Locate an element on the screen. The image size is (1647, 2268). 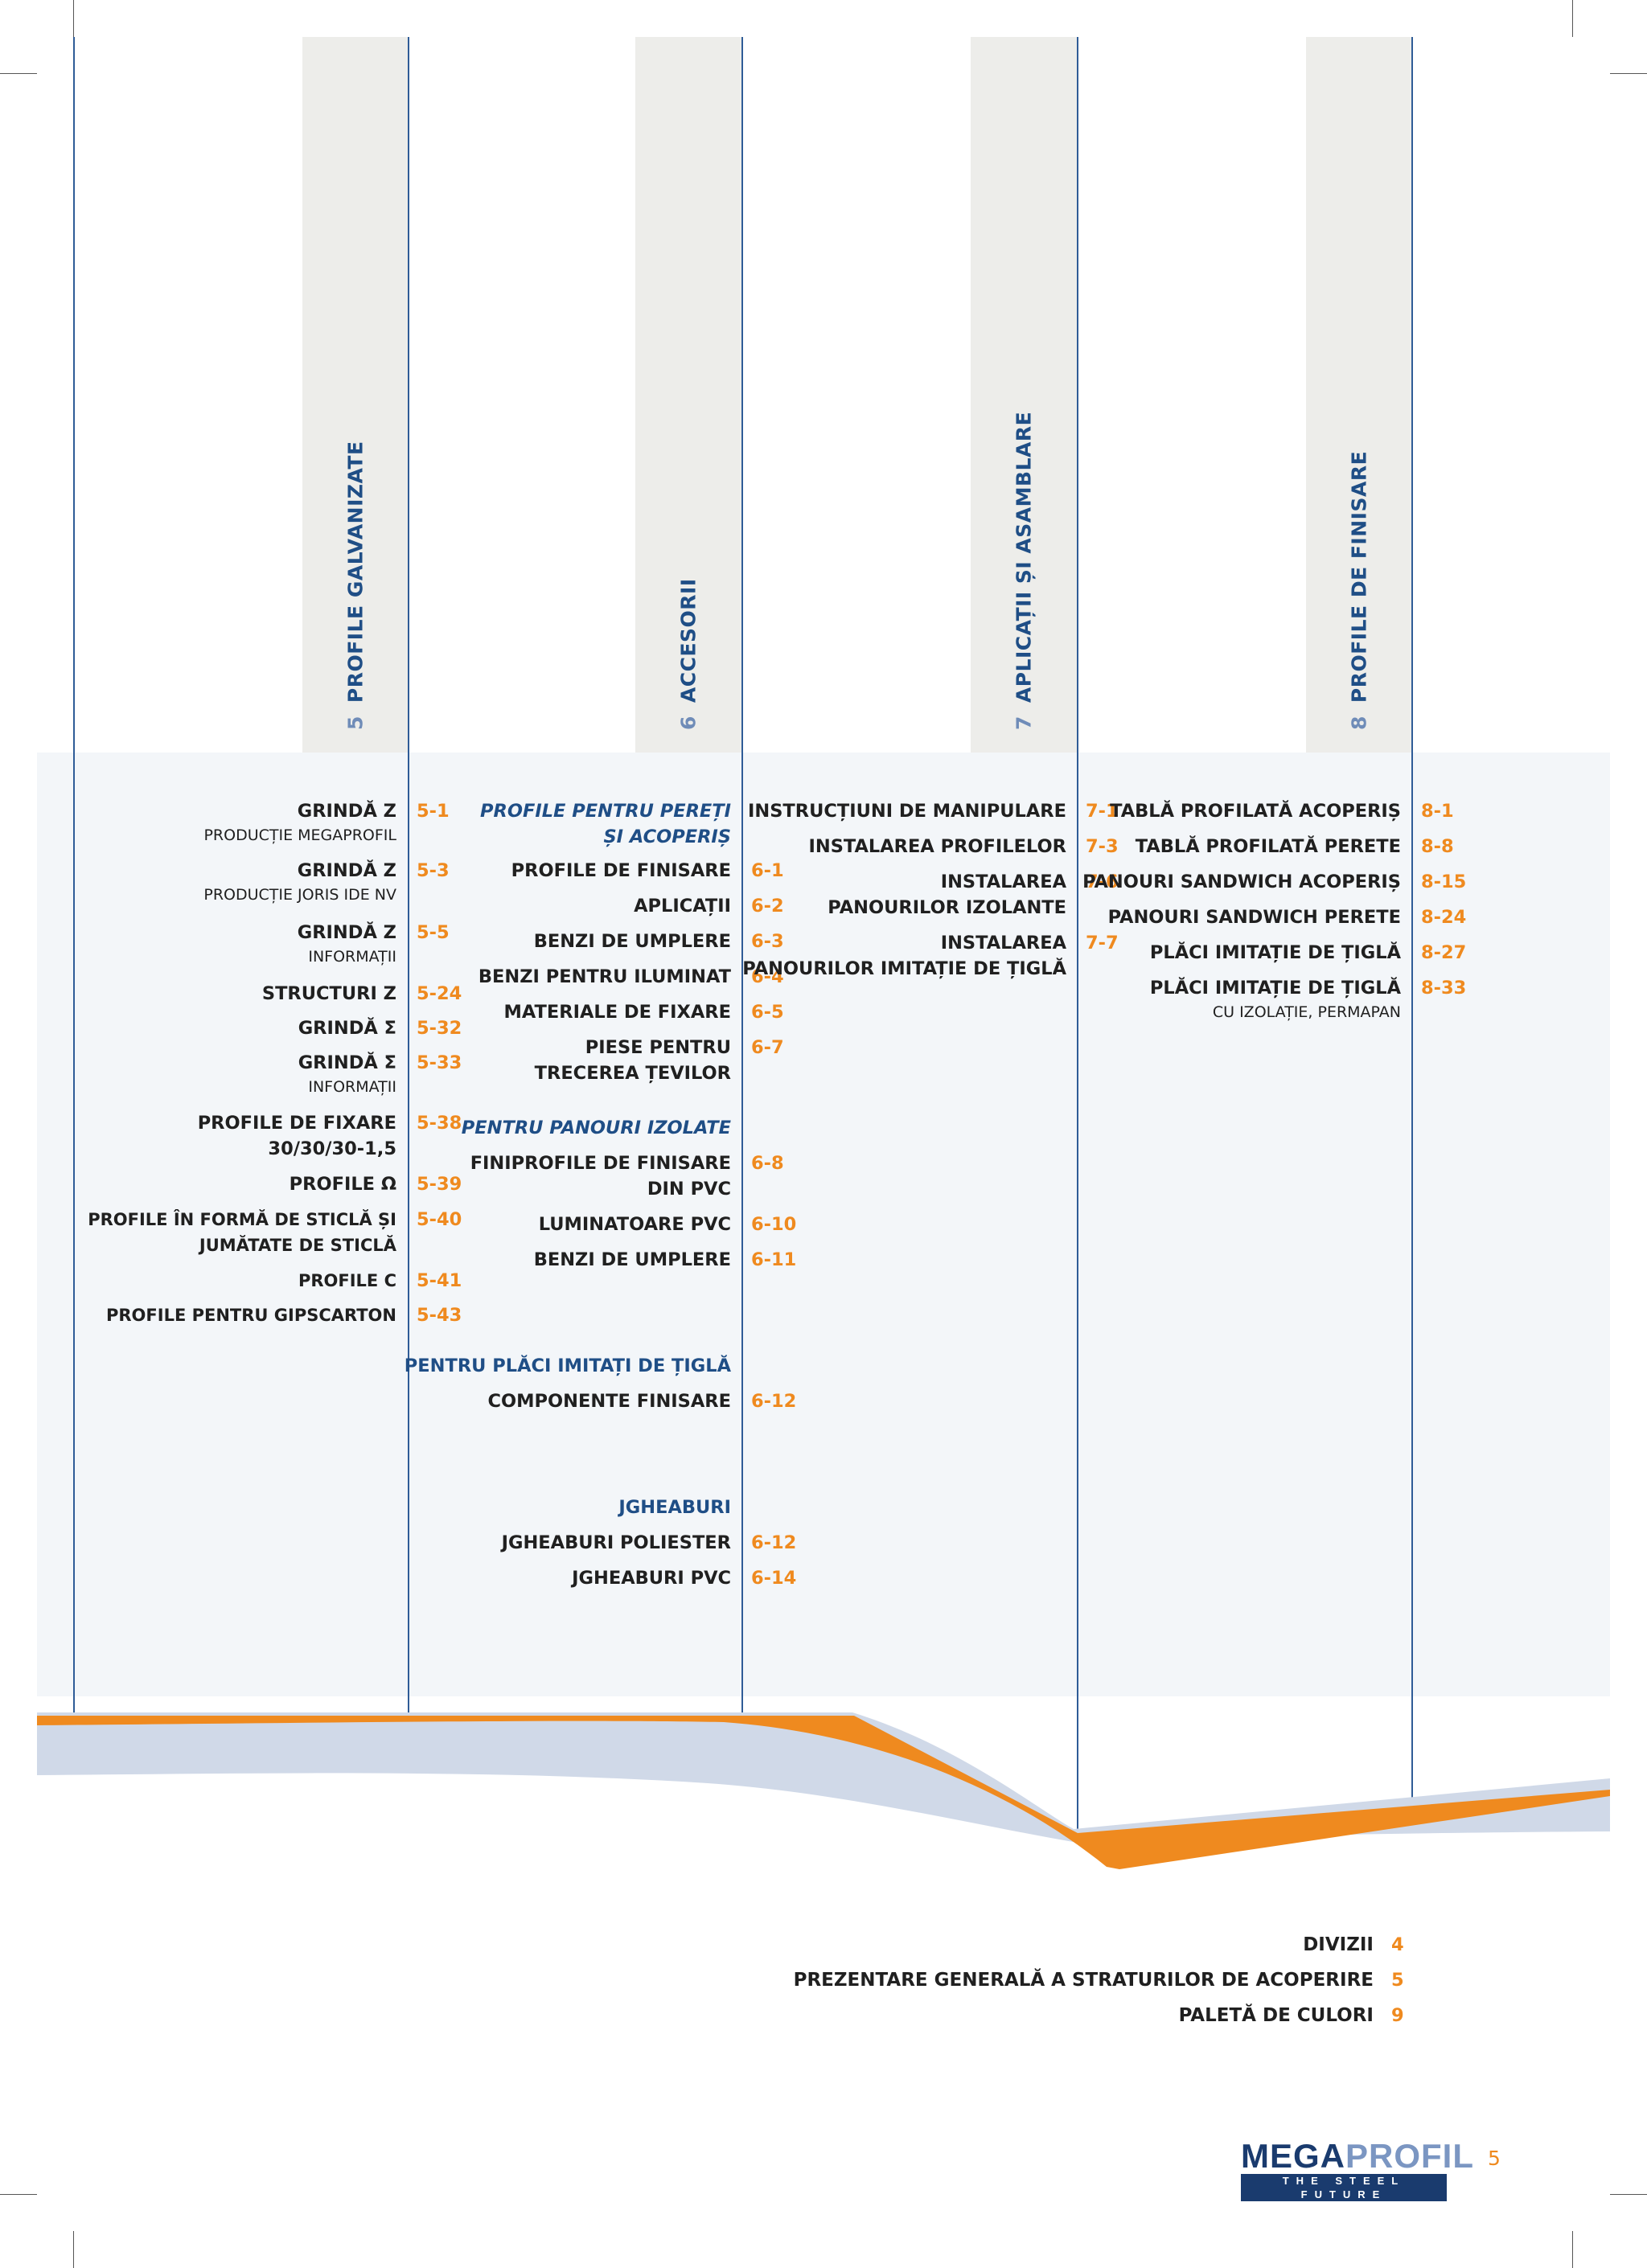
toc-entry: COMPONENTE FINISARE is located at coordinates (610, 1401).